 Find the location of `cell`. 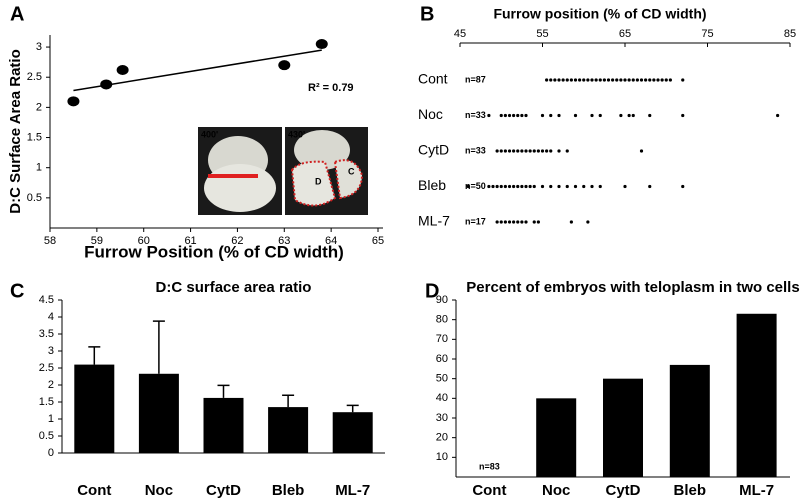

cell is located at coordinates (240, 188).